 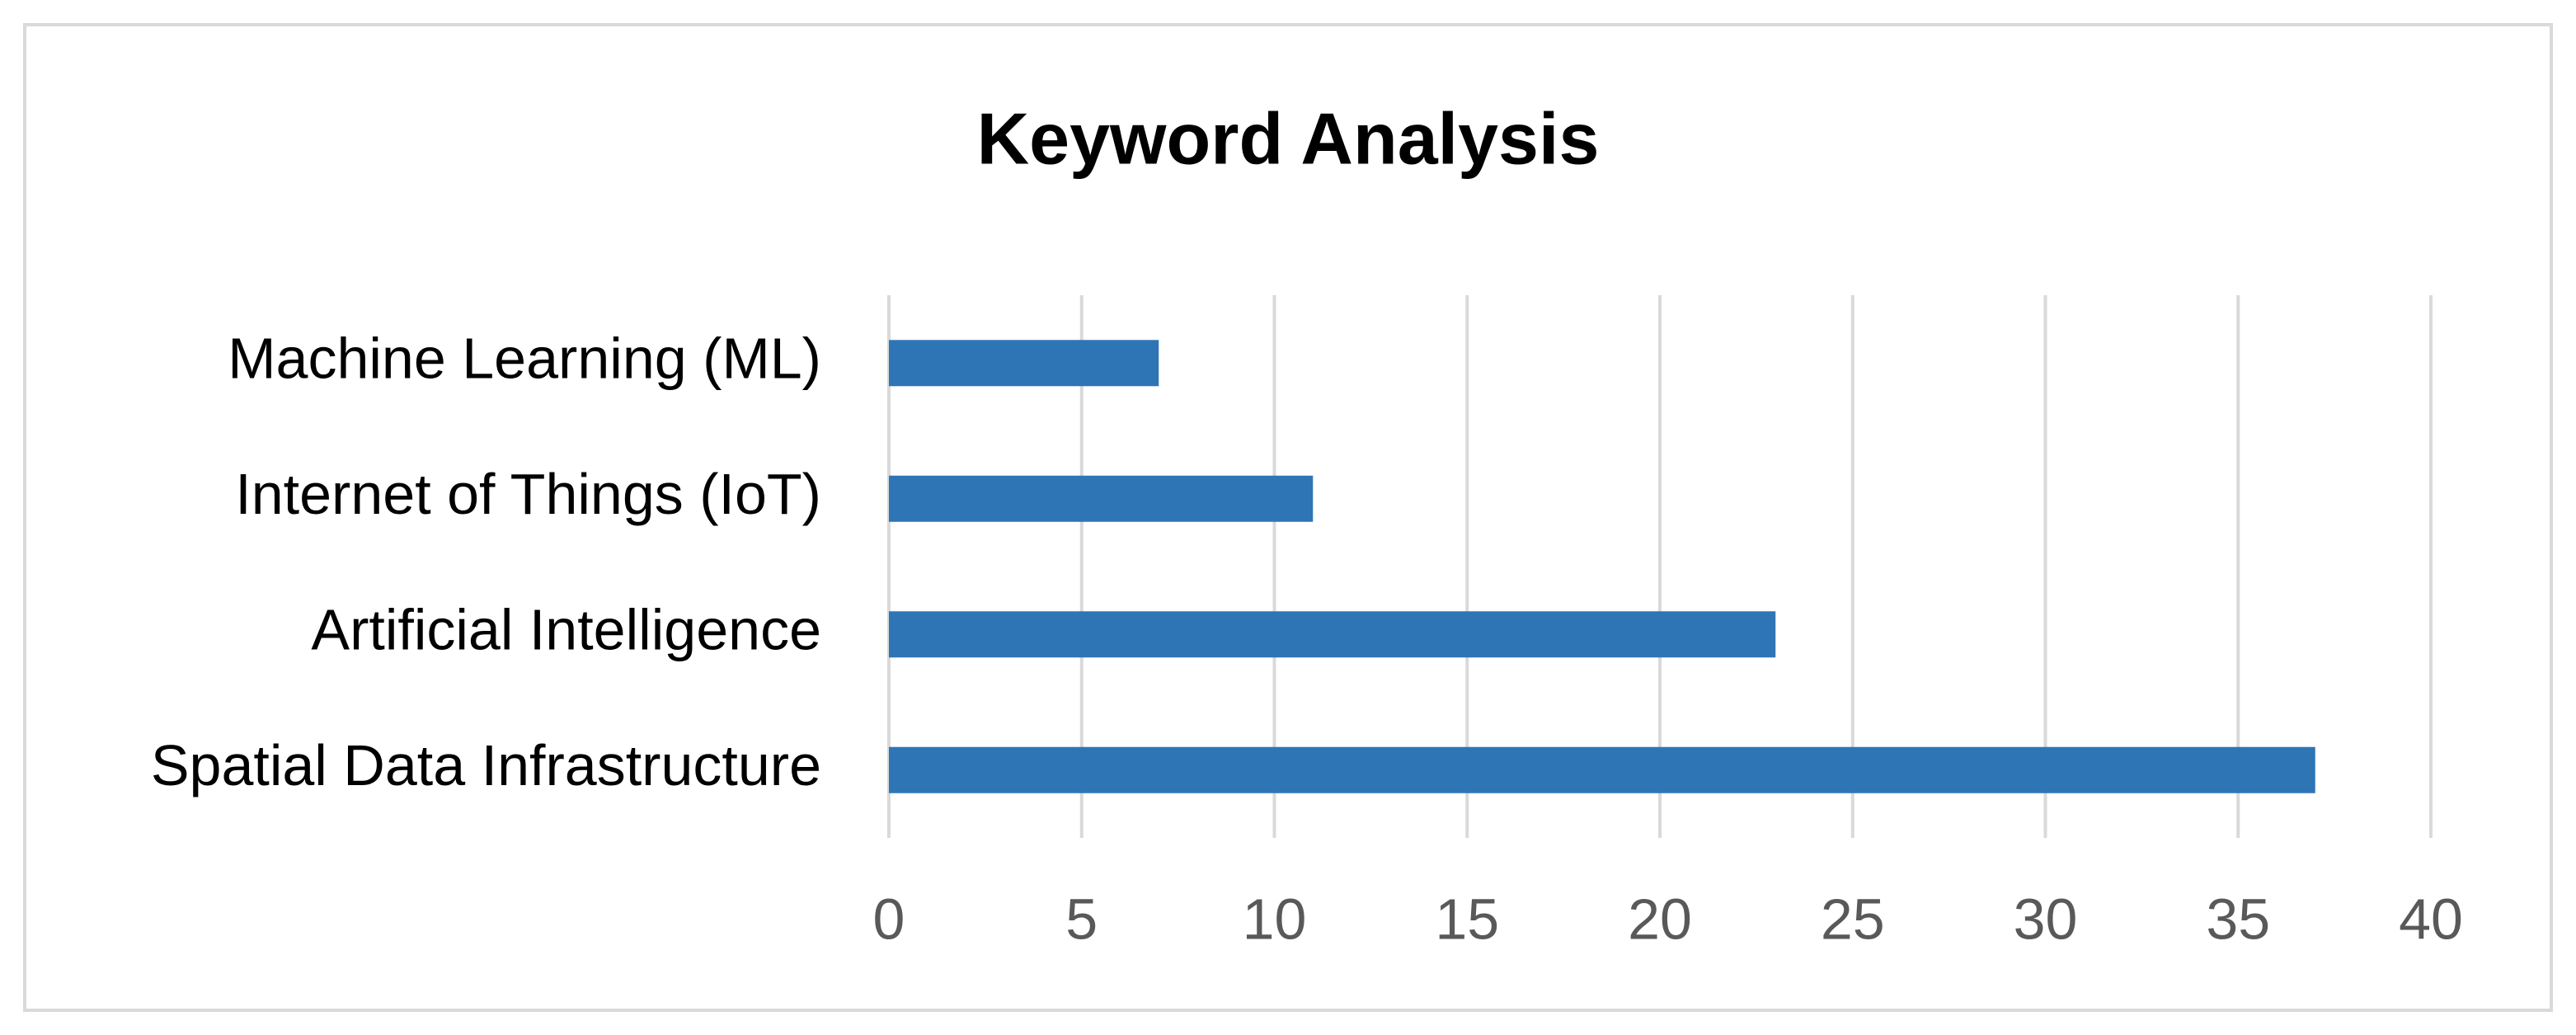 I want to click on chart-title: Keyword Analysis, so click(x=1288, y=138).